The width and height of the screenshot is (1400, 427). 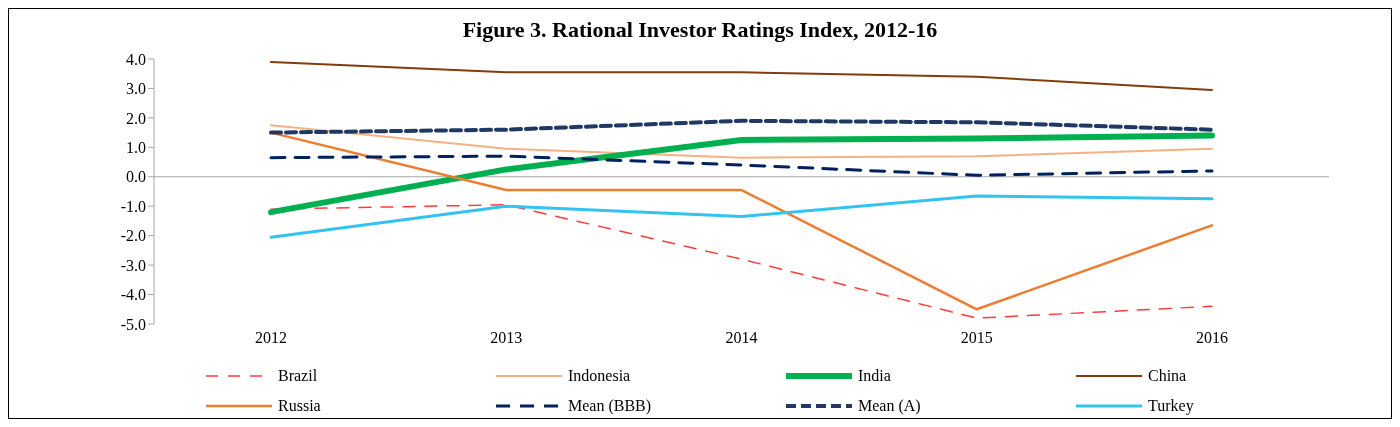 I want to click on y-tick-label: -4.0, so click(x=133, y=295).